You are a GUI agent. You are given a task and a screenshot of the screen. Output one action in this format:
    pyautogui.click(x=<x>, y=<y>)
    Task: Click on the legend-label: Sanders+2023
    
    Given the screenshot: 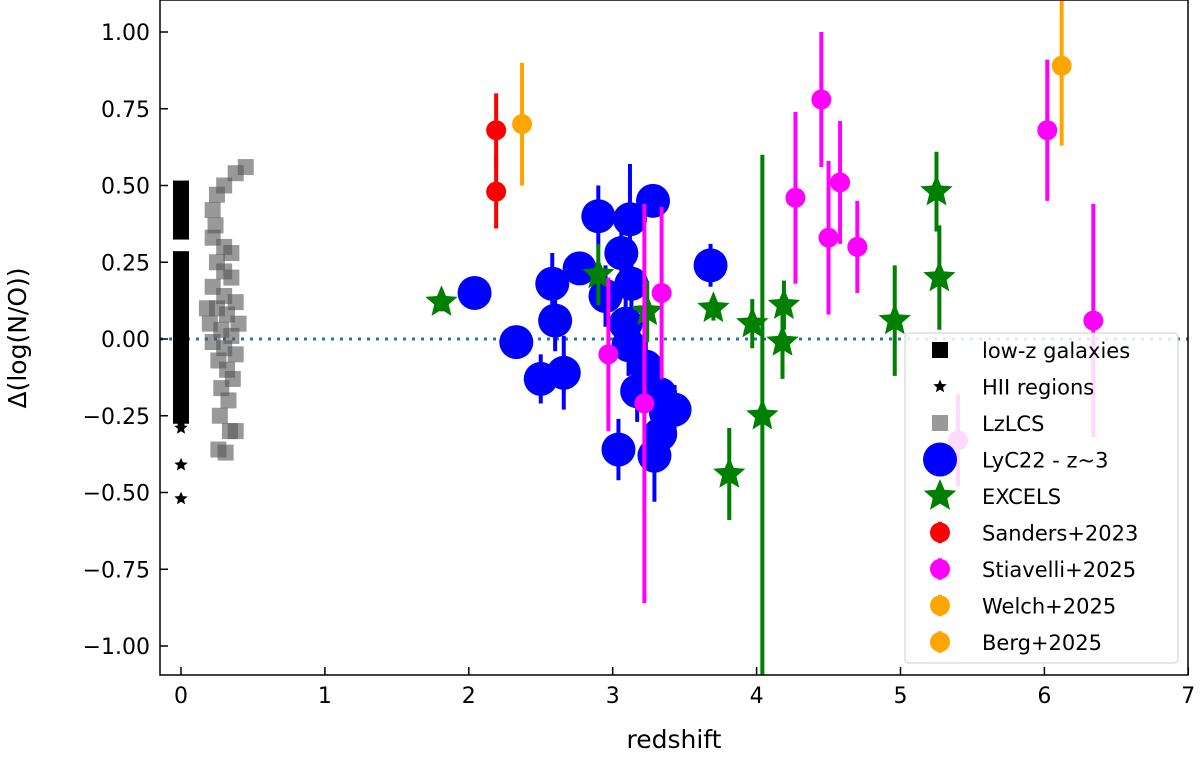 What is the action you would take?
    pyautogui.click(x=1060, y=534)
    